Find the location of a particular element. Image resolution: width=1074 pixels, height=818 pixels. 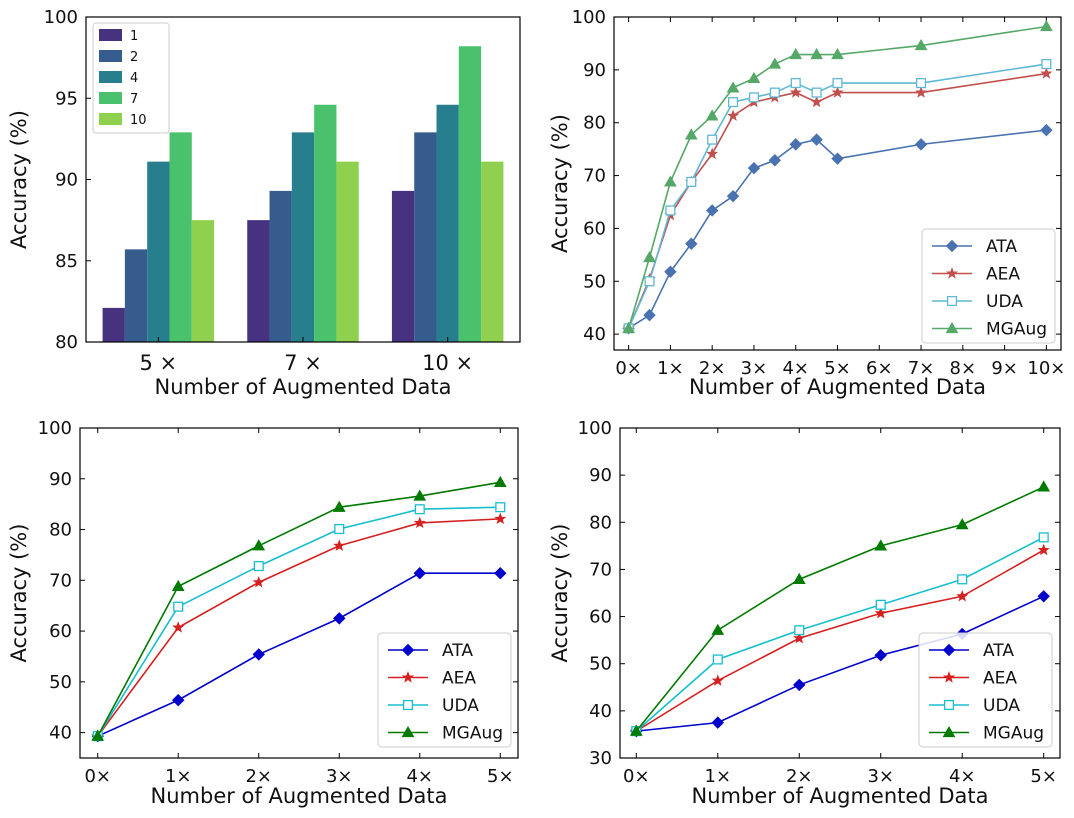

series-uda is located at coordinates (837, 196).